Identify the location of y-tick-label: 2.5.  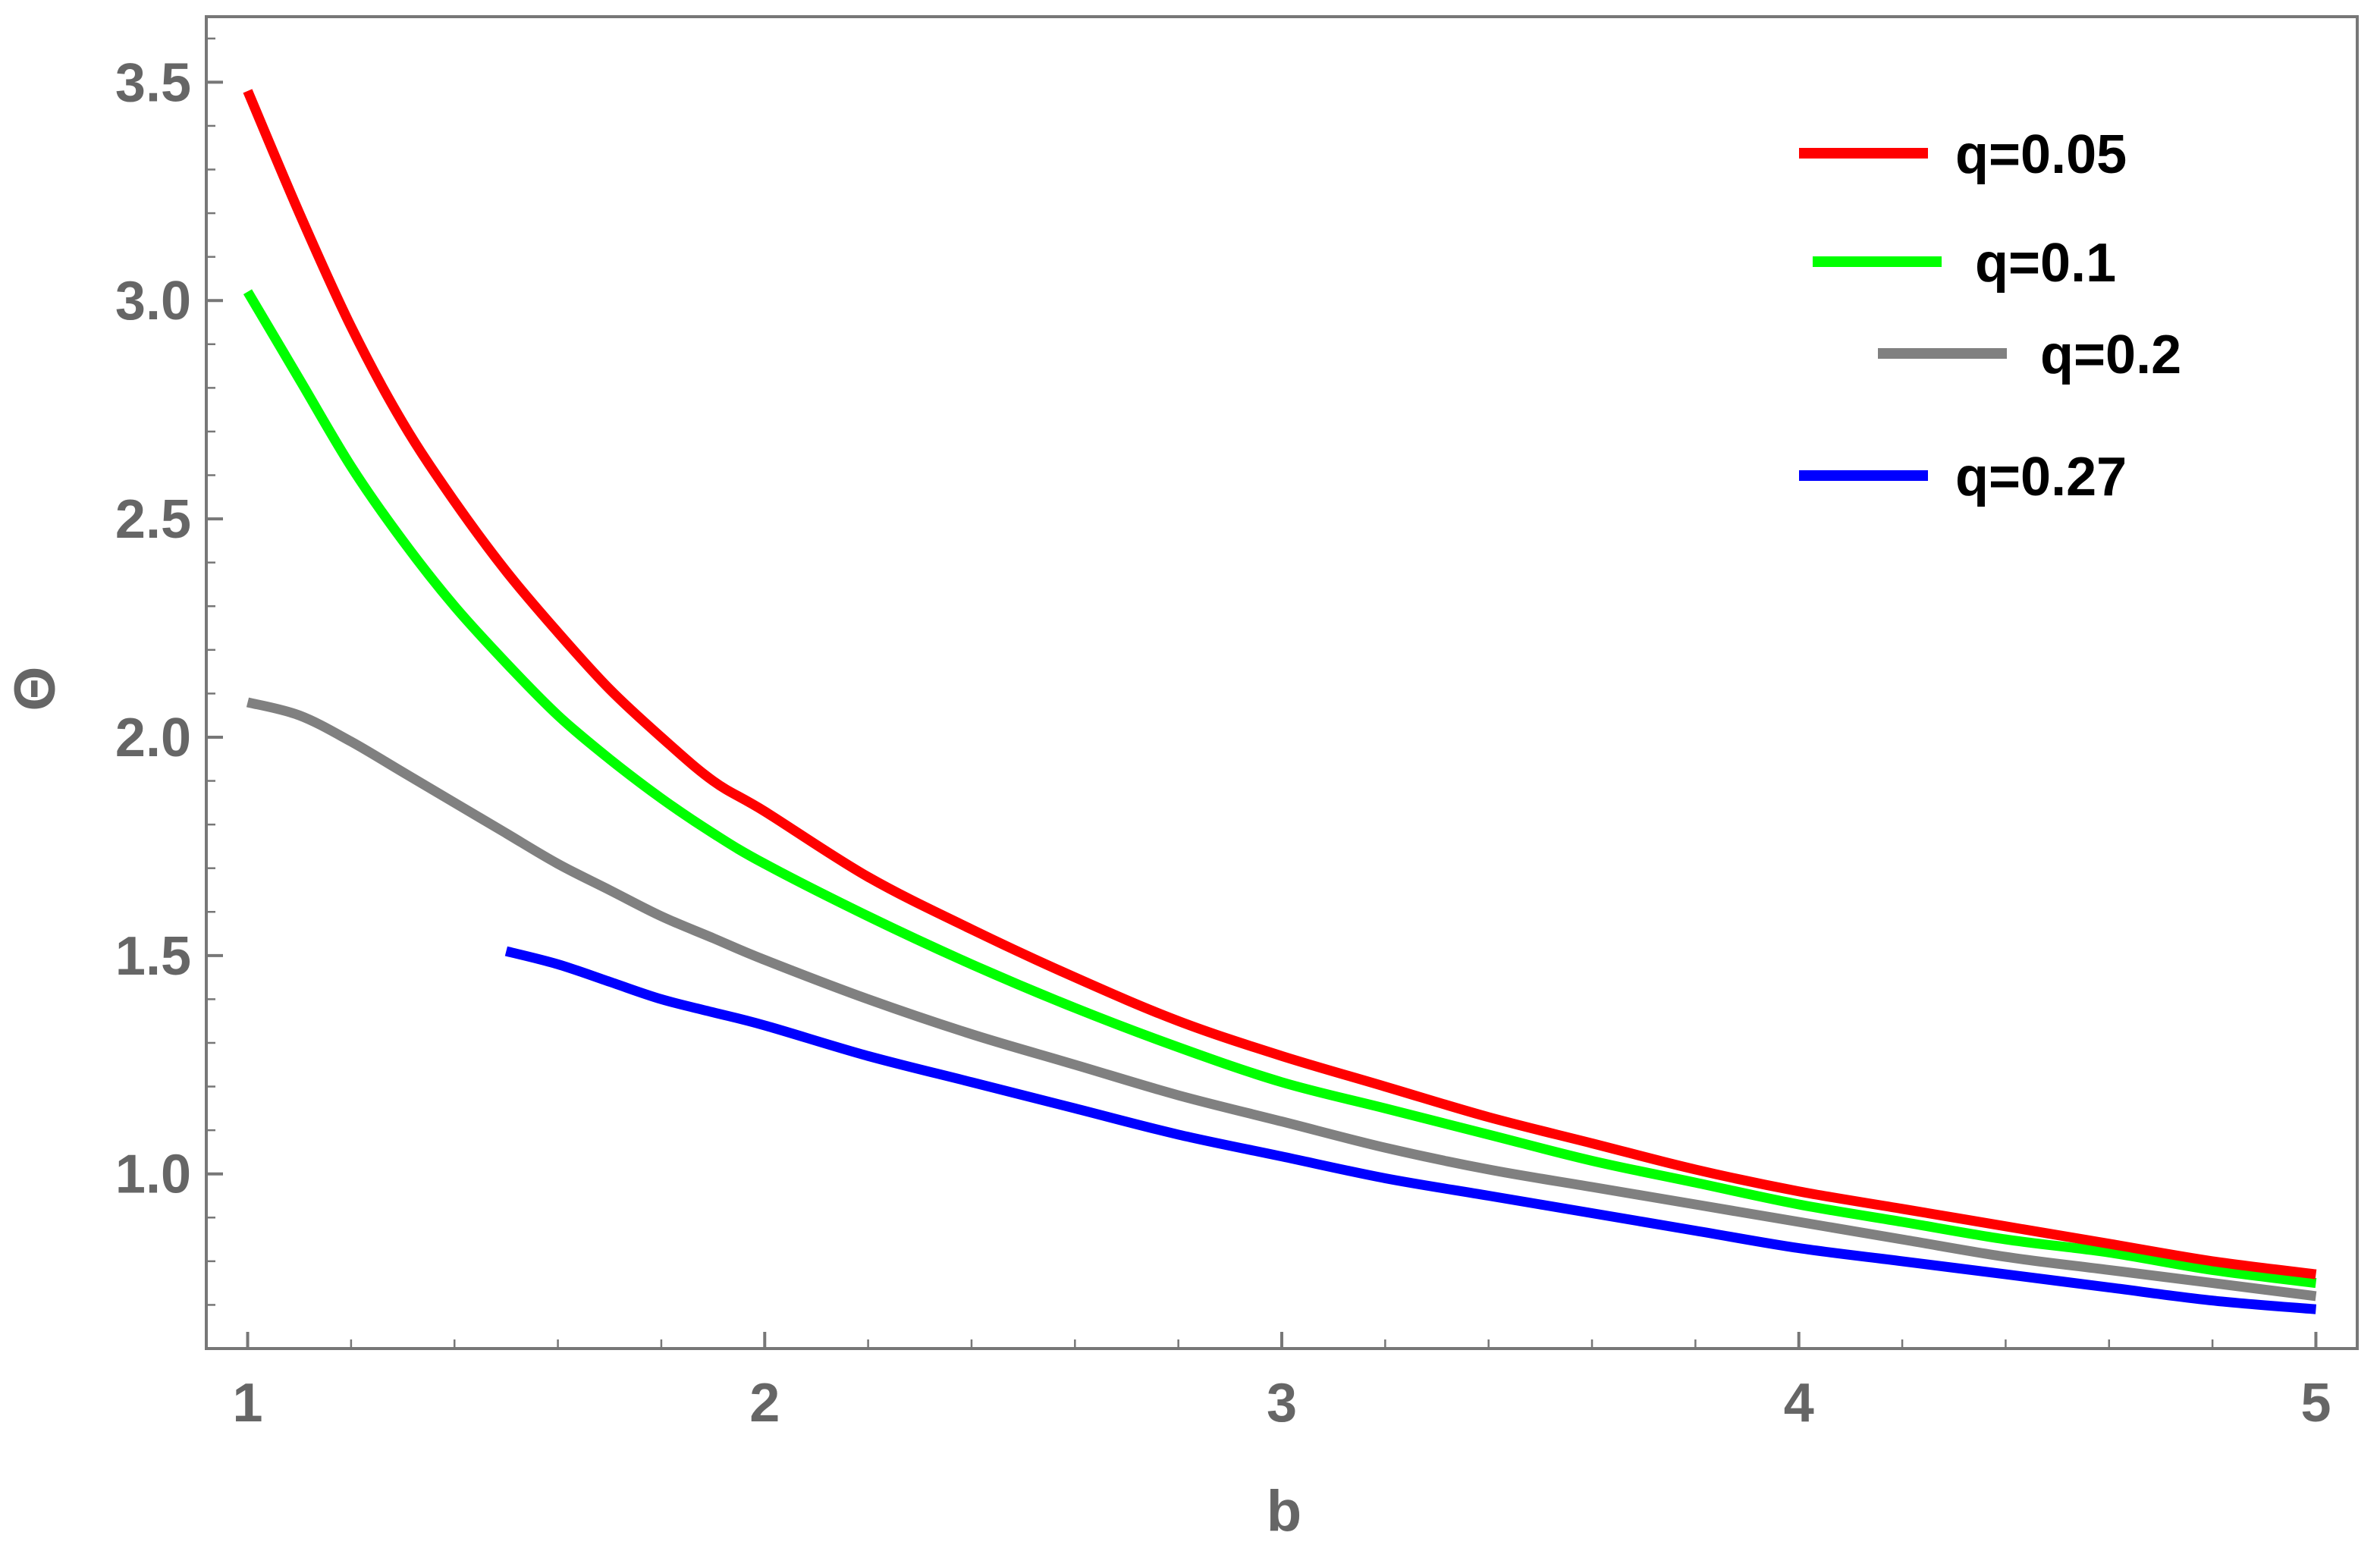
(153, 519).